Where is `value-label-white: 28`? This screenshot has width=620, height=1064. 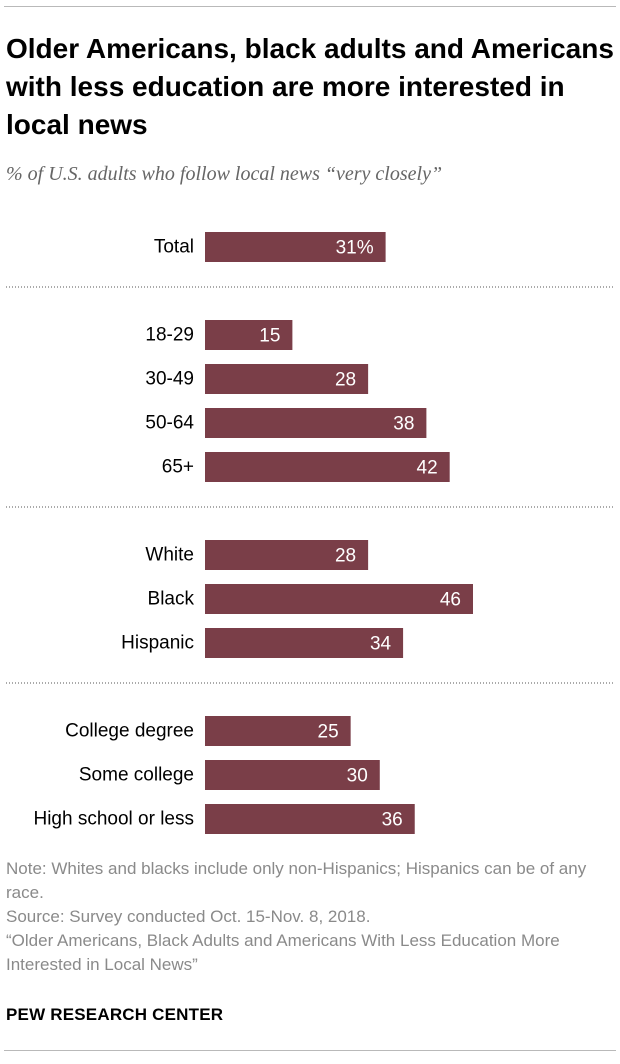 value-label-white: 28 is located at coordinates (345, 556).